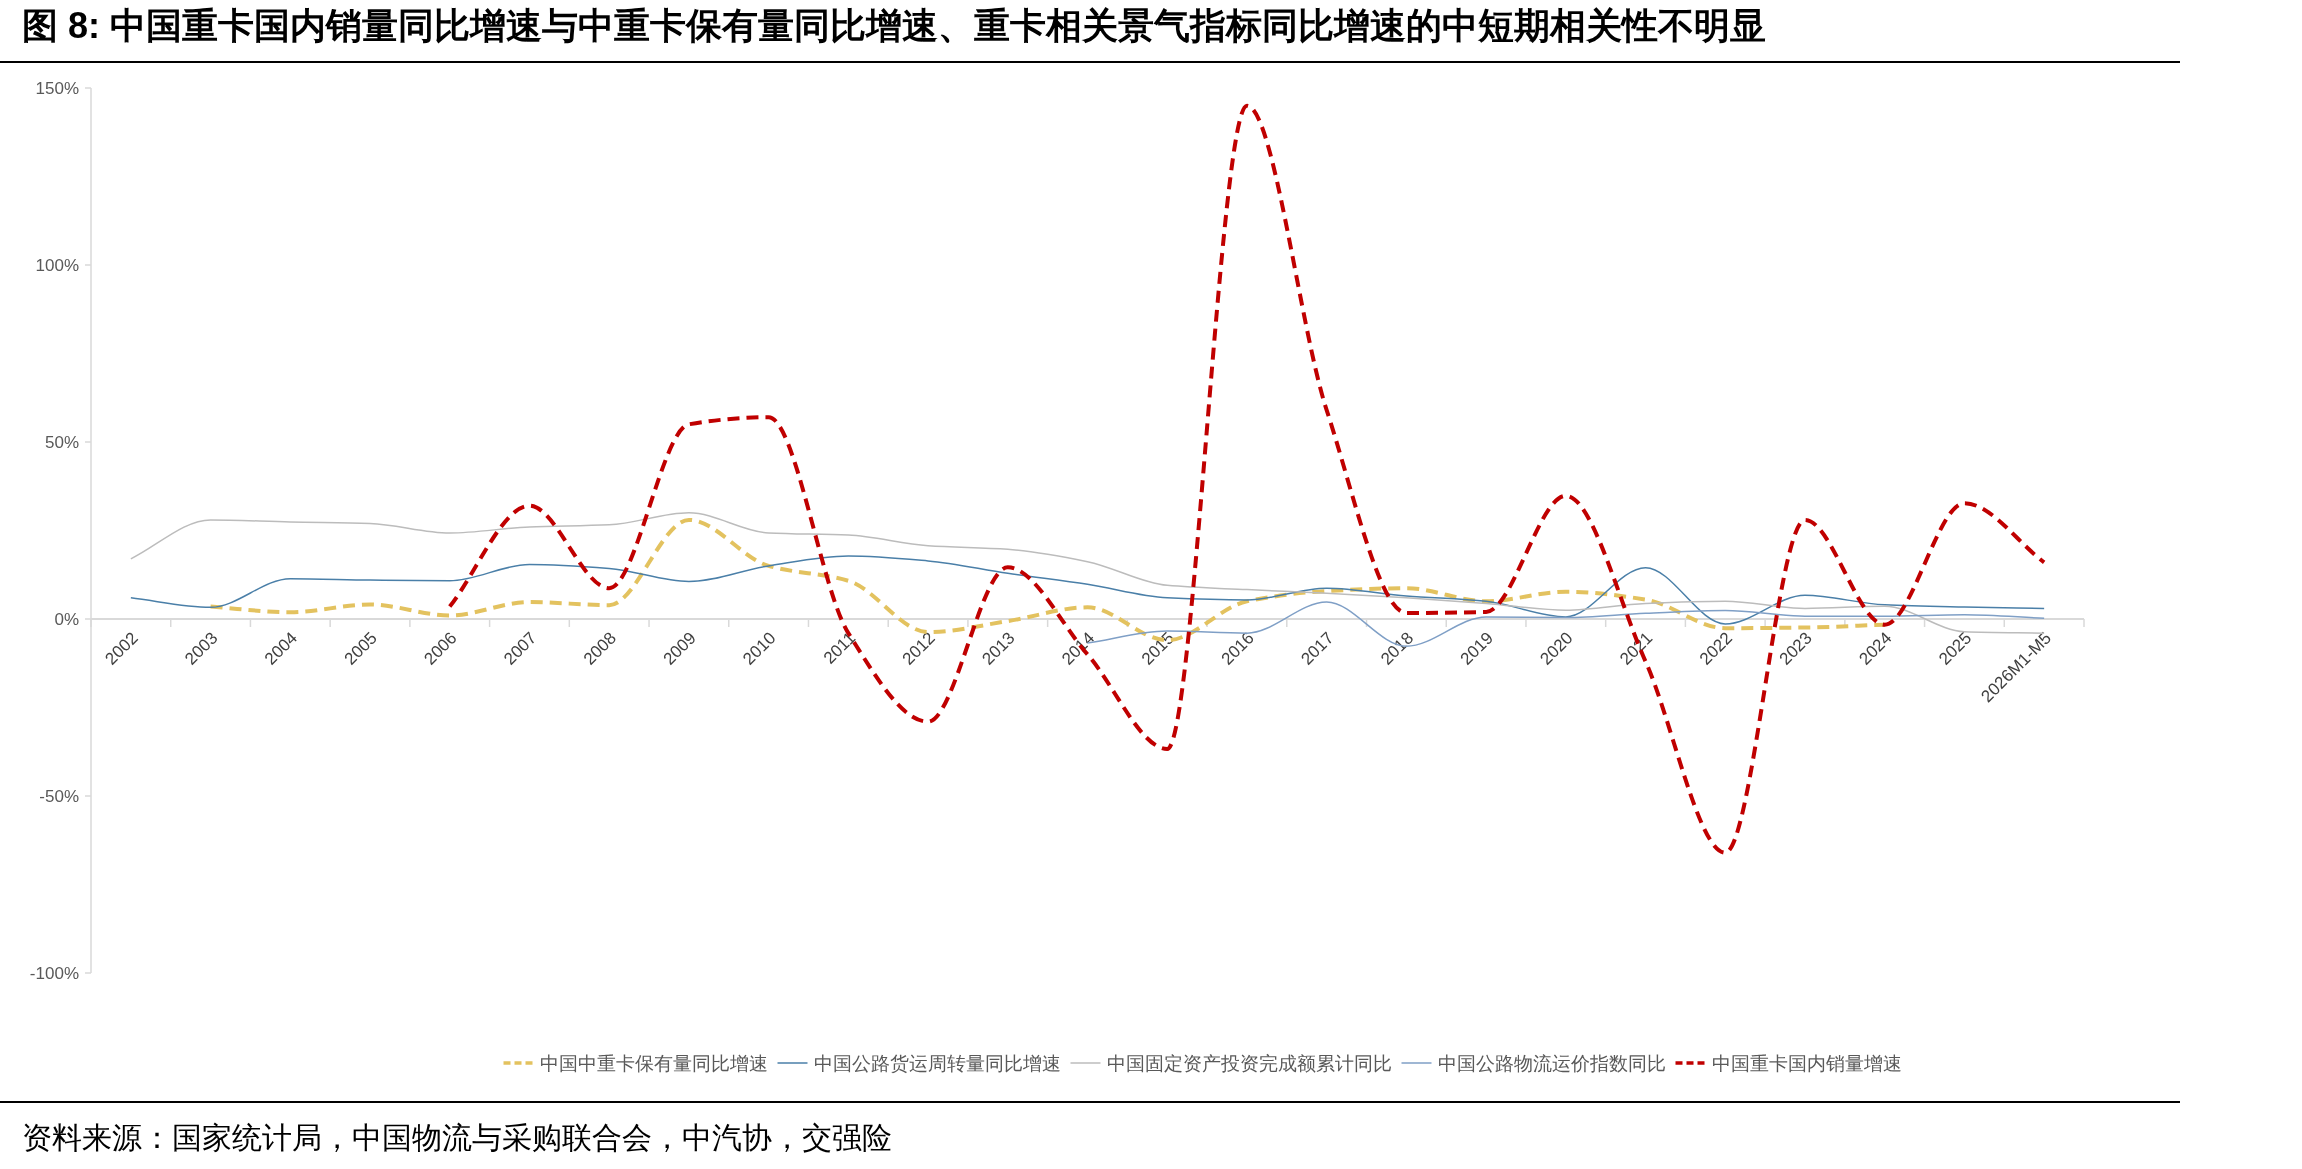 Image resolution: width=2302 pixels, height=1169 pixels. What do you see at coordinates (937, 1063) in the screenshot?
I see `legend-label: 中国公路货运周转量同比增速` at bounding box center [937, 1063].